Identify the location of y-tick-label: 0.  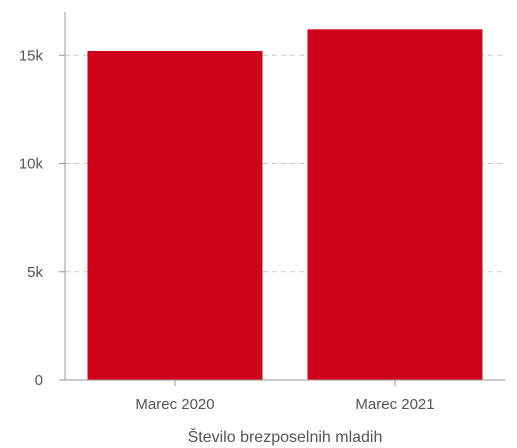
(39, 380).